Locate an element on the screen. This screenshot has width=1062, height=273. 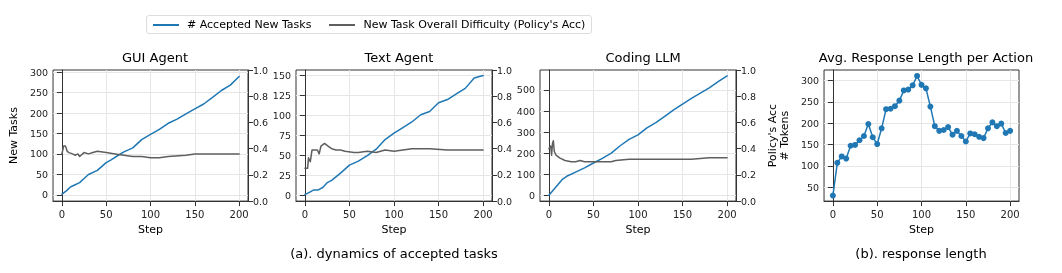
legend-label: New Task Overall Difficulty (Policy's Acc) is located at coordinates (474, 24).